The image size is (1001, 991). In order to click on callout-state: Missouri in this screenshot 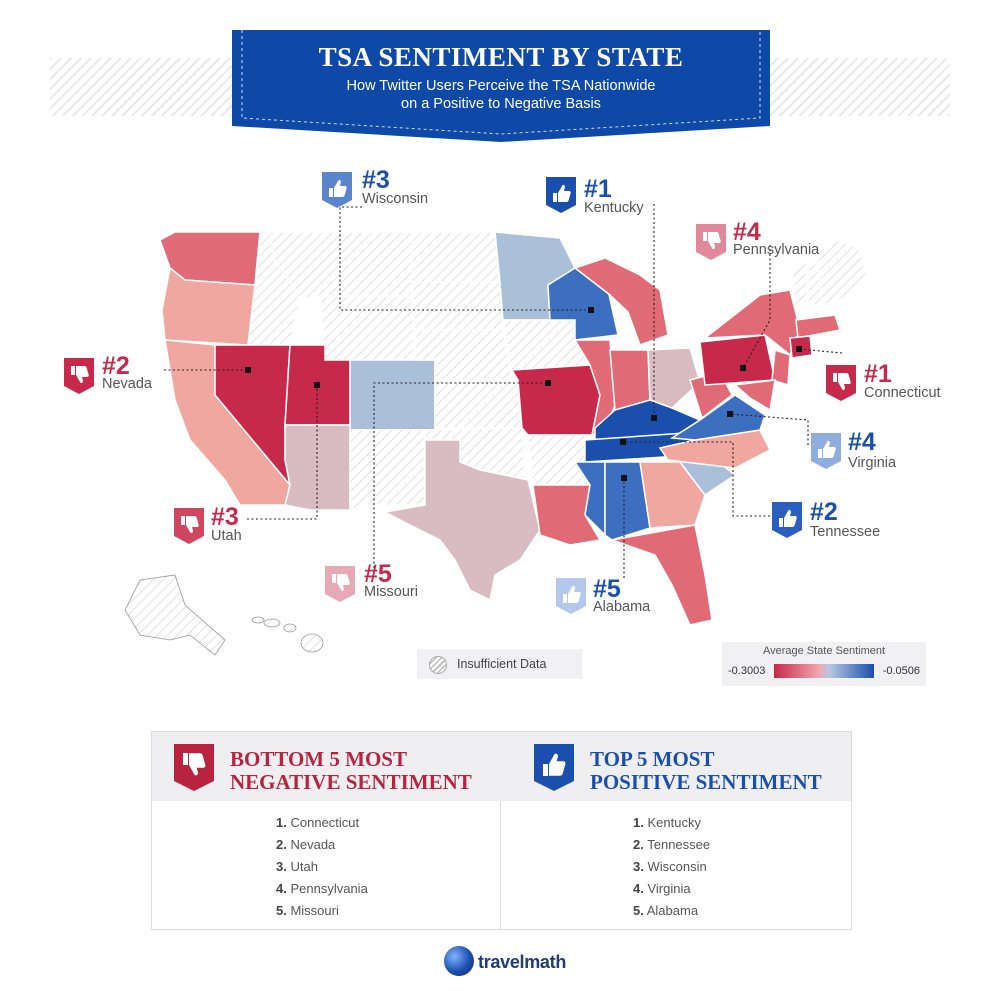, I will do `click(391, 592)`.